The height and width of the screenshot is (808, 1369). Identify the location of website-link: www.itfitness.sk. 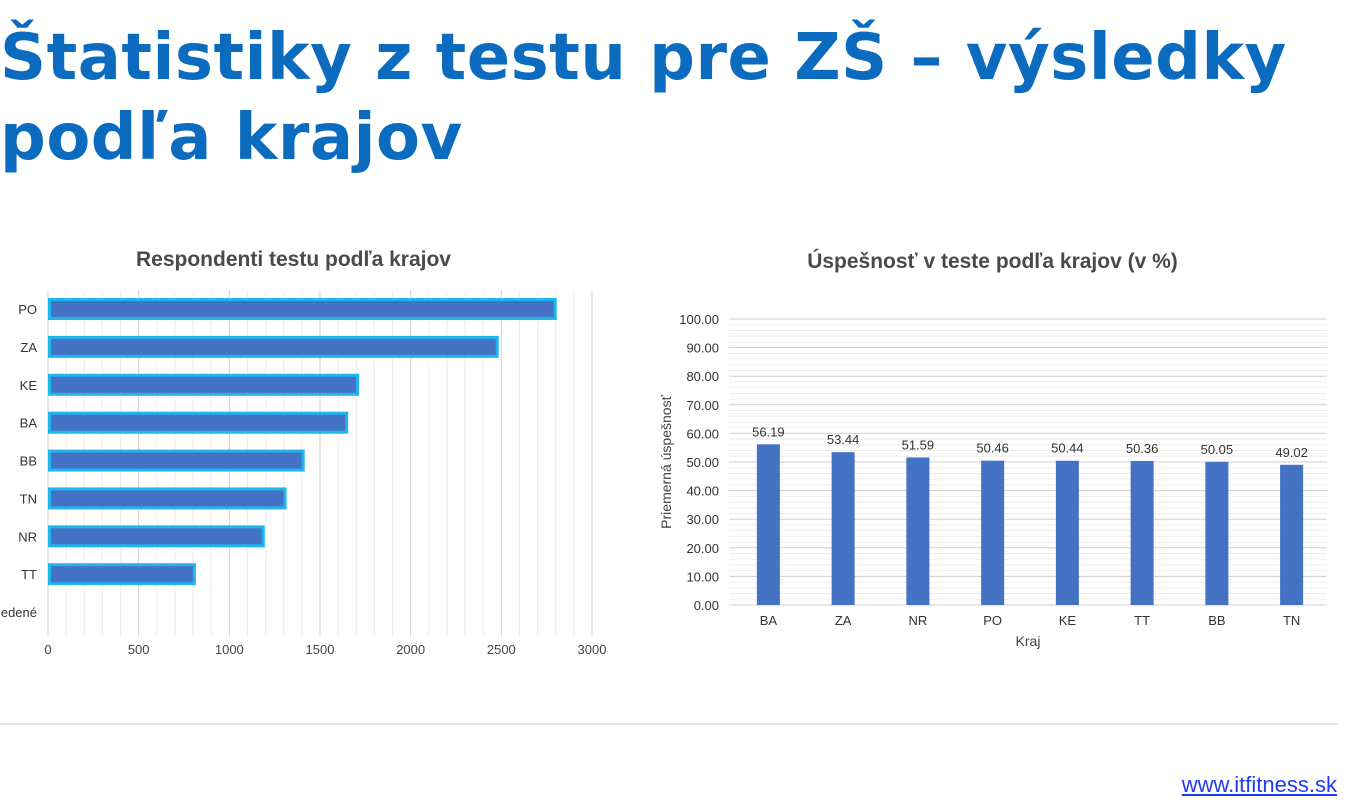
(1259, 784).